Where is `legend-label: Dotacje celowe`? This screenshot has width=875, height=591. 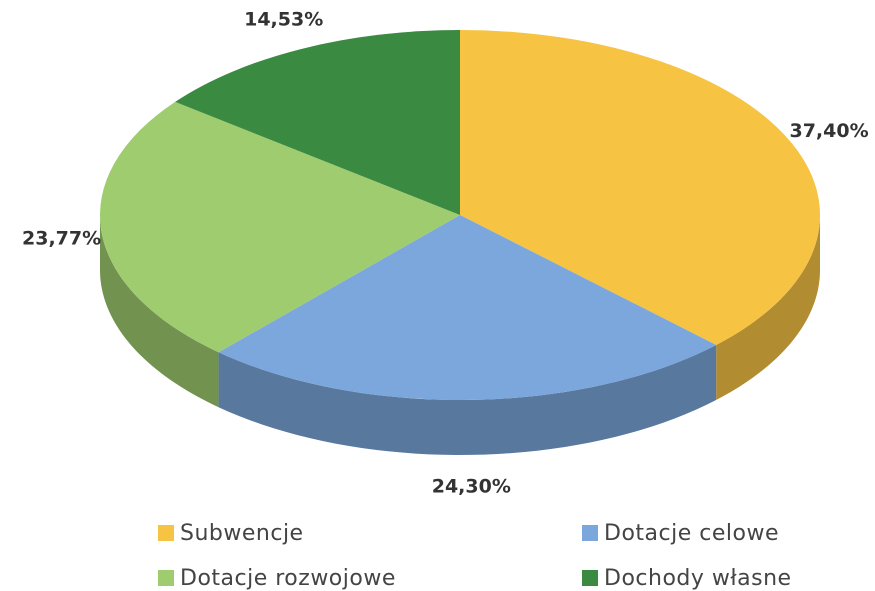
legend-label: Dotacje celowe is located at coordinates (691, 533).